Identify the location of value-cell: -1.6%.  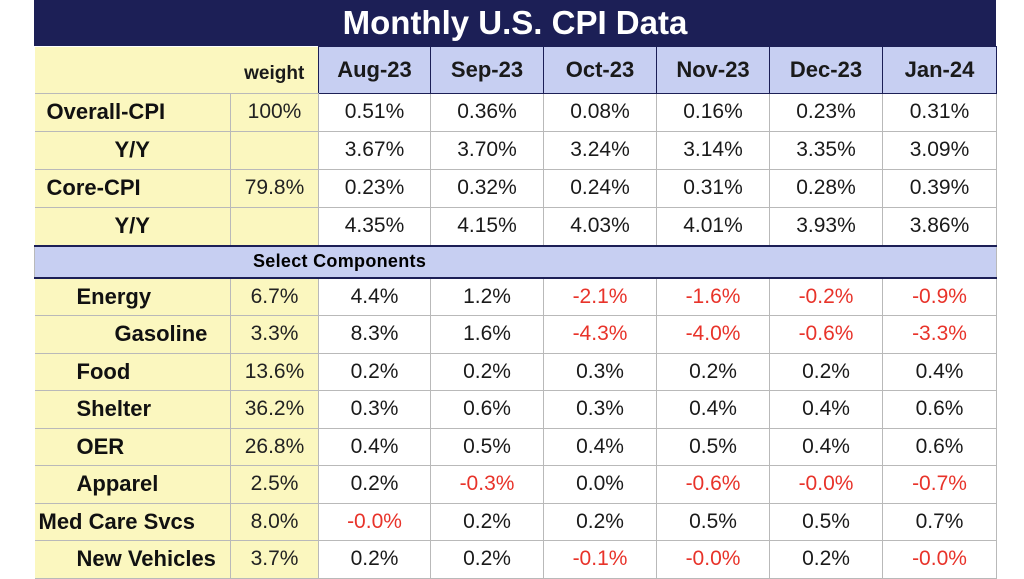
(713, 296).